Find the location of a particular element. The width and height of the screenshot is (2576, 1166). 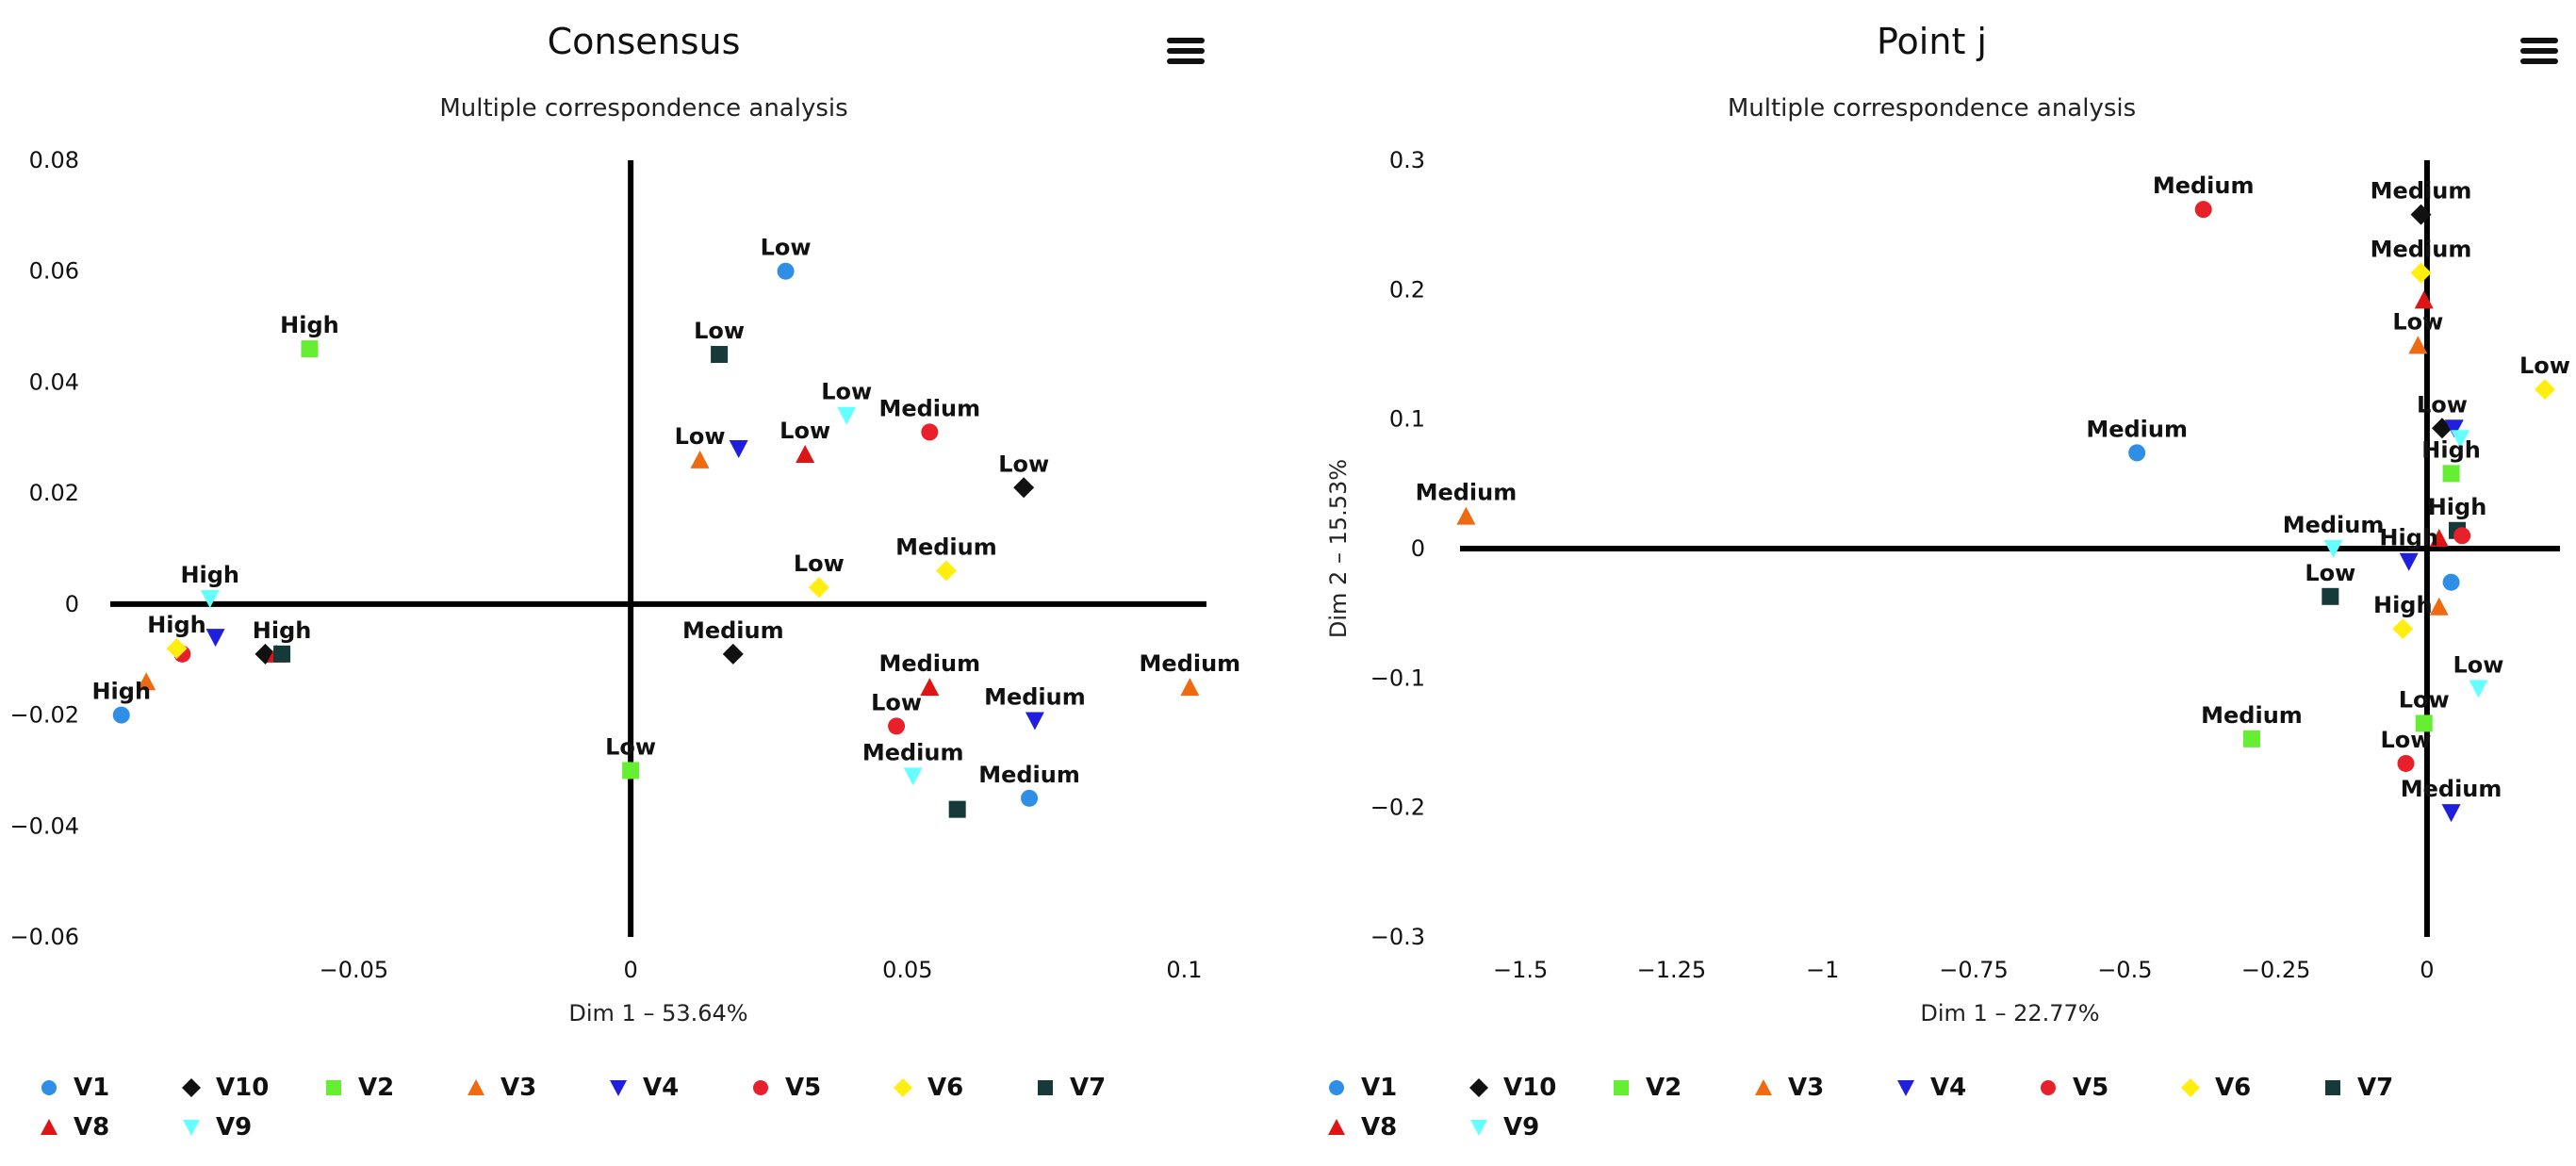

x-axis-title: Dim 1 – 53.64% is located at coordinates (657, 1013).